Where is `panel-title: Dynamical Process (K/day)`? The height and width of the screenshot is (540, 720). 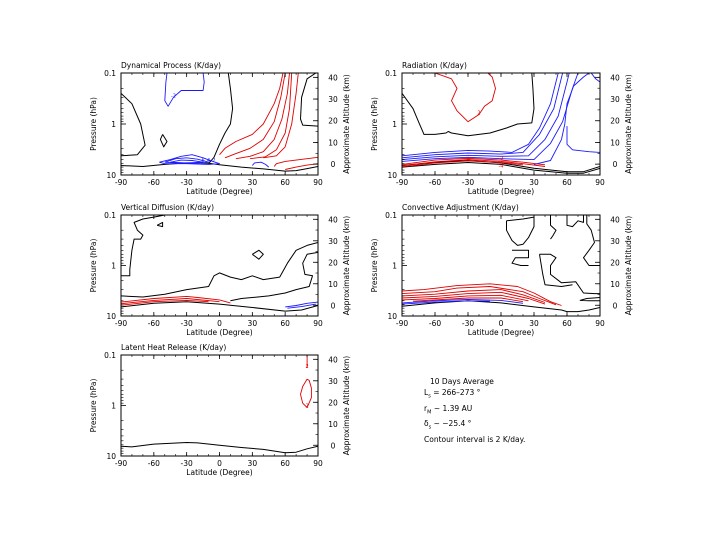 panel-title: Dynamical Process (K/day) is located at coordinates (171, 65).